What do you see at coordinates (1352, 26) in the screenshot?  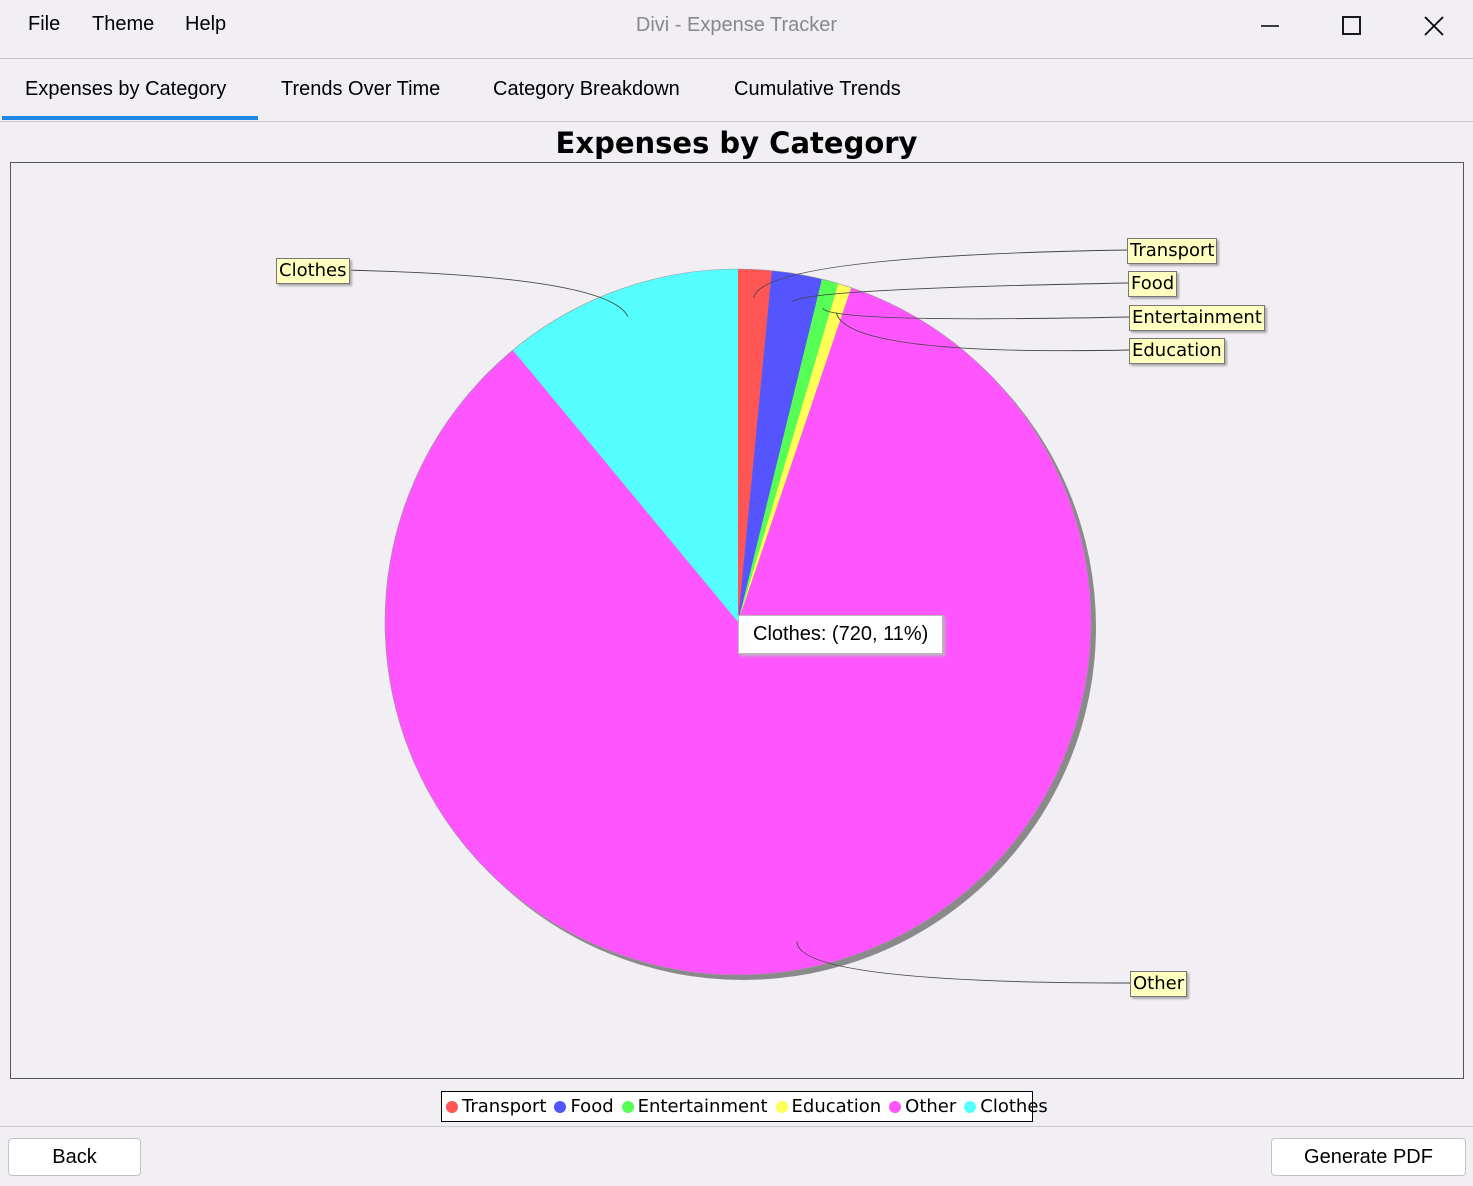 I see `maximize-icon` at bounding box center [1352, 26].